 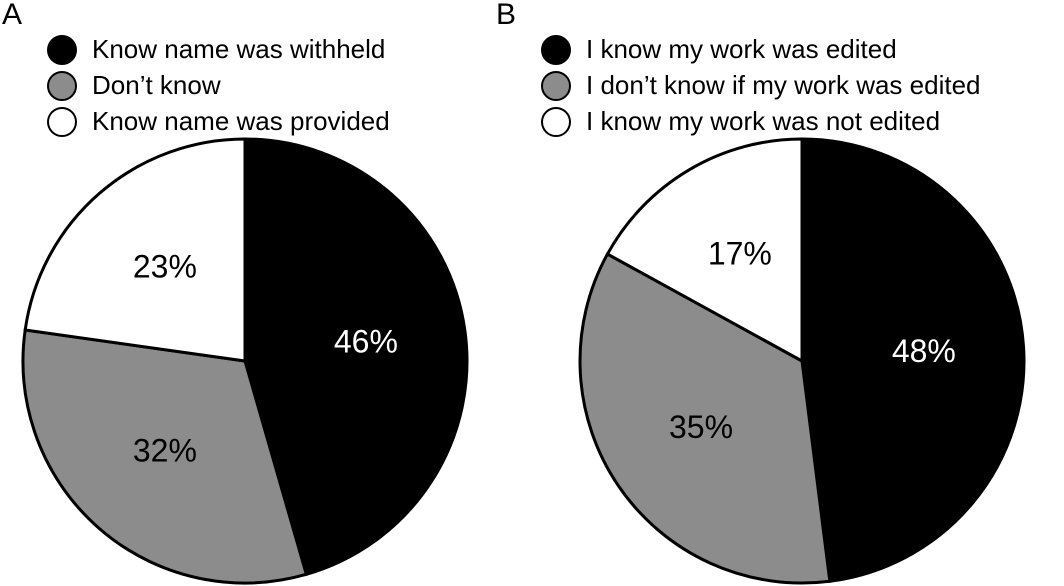 I want to click on value-label: 46%, so click(x=366, y=341).